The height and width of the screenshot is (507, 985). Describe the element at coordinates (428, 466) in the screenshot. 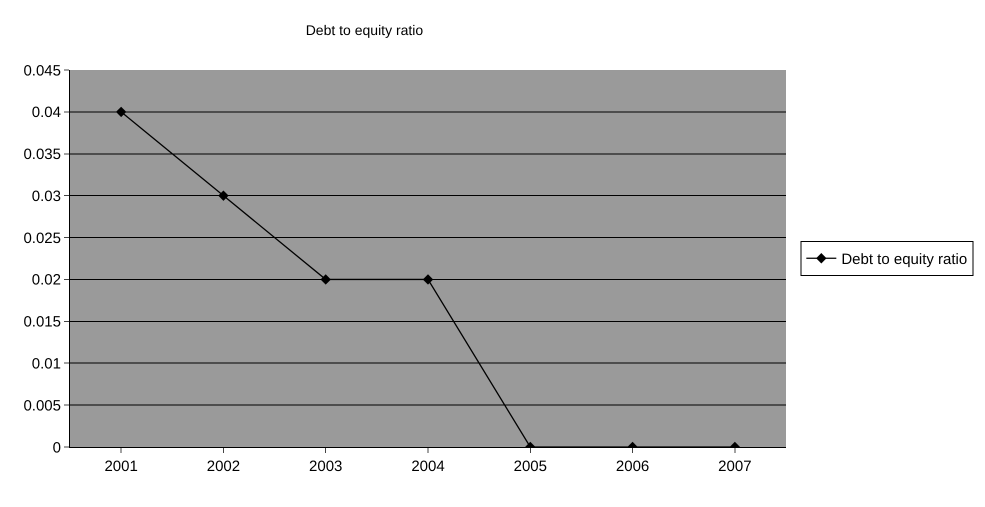

I see `x-tick-label: 2004` at that location.